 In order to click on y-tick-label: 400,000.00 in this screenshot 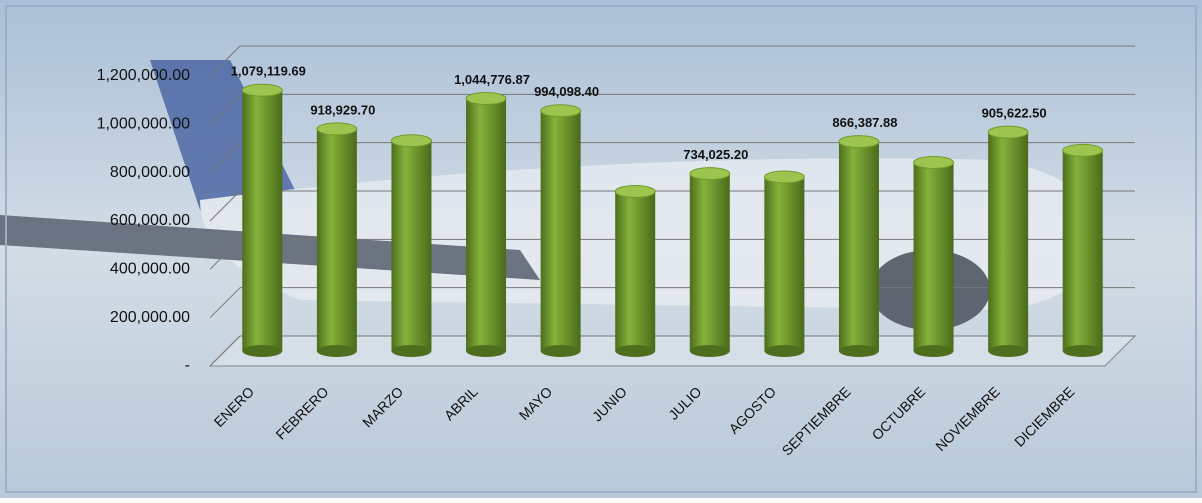, I will do `click(150, 269)`.